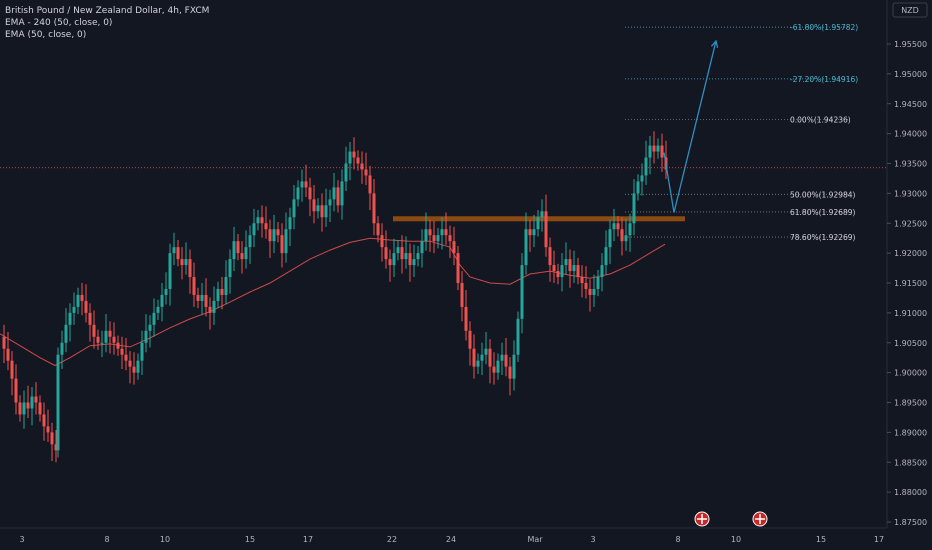  Describe the element at coordinates (106, 539) in the screenshot. I see `time-tick-label: 8` at that location.